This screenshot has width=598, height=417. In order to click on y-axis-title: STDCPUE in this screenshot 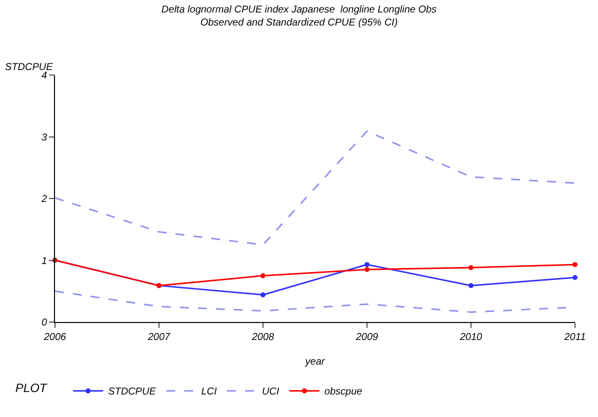, I will do `click(29, 67)`.